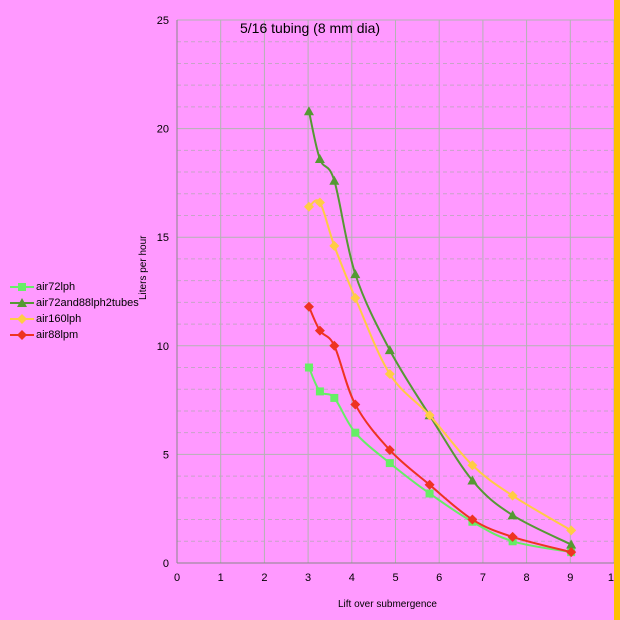 The height and width of the screenshot is (620, 620). What do you see at coordinates (395, 578) in the screenshot?
I see `x-tick-label: 5` at bounding box center [395, 578].